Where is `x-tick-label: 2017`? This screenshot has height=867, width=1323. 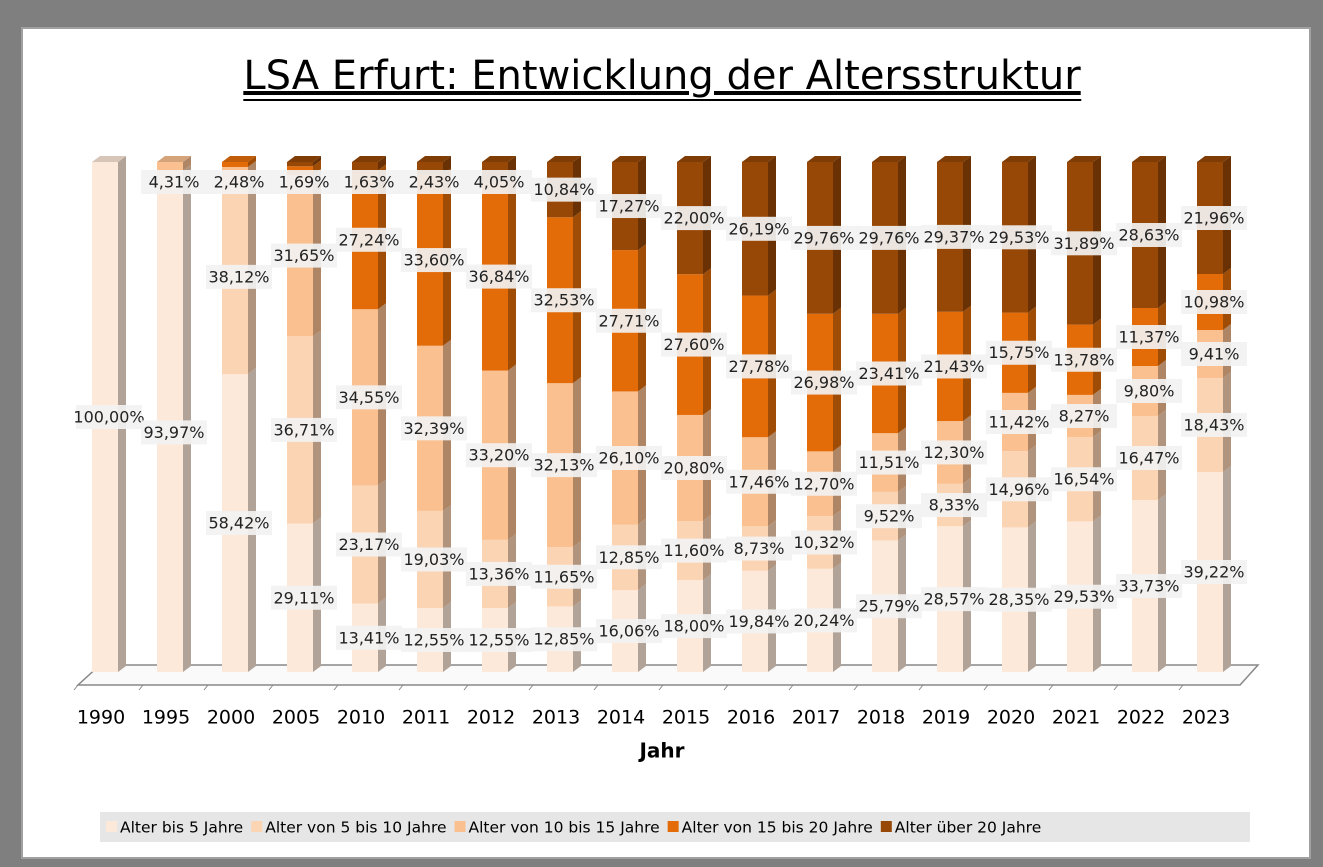 x-tick-label: 2017 is located at coordinates (816, 718).